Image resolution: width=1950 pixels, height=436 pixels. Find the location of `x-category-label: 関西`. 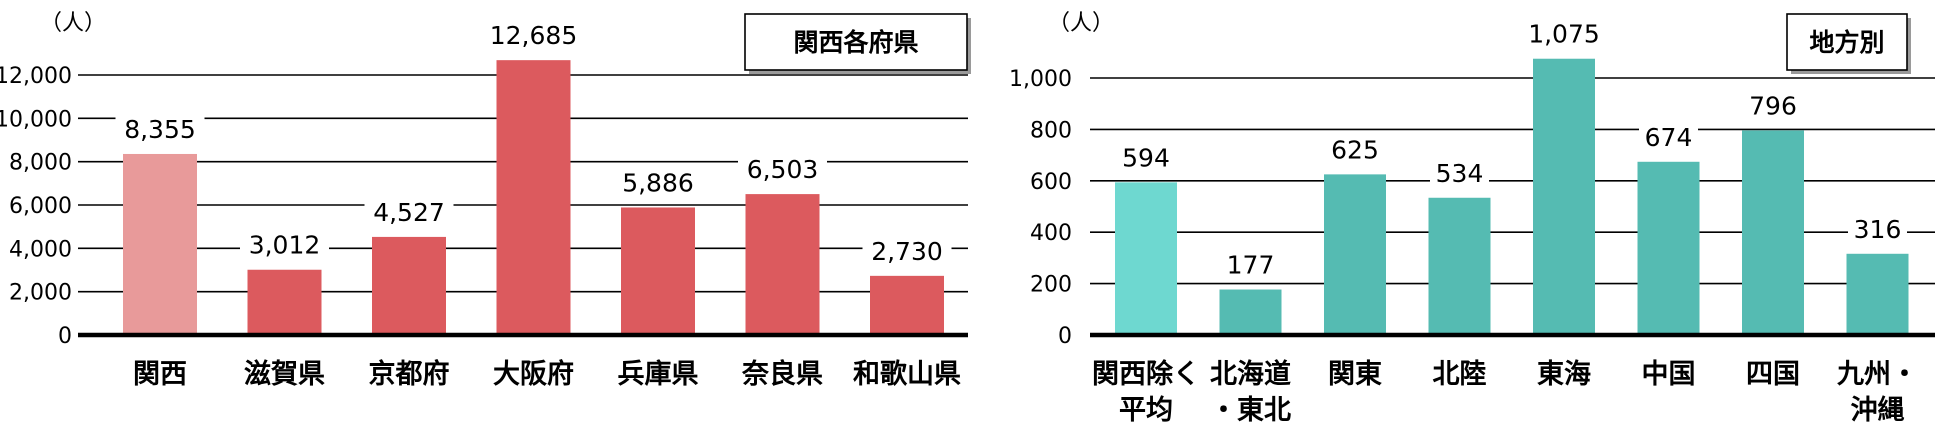

x-category-label: 関西 is located at coordinates (160, 374).